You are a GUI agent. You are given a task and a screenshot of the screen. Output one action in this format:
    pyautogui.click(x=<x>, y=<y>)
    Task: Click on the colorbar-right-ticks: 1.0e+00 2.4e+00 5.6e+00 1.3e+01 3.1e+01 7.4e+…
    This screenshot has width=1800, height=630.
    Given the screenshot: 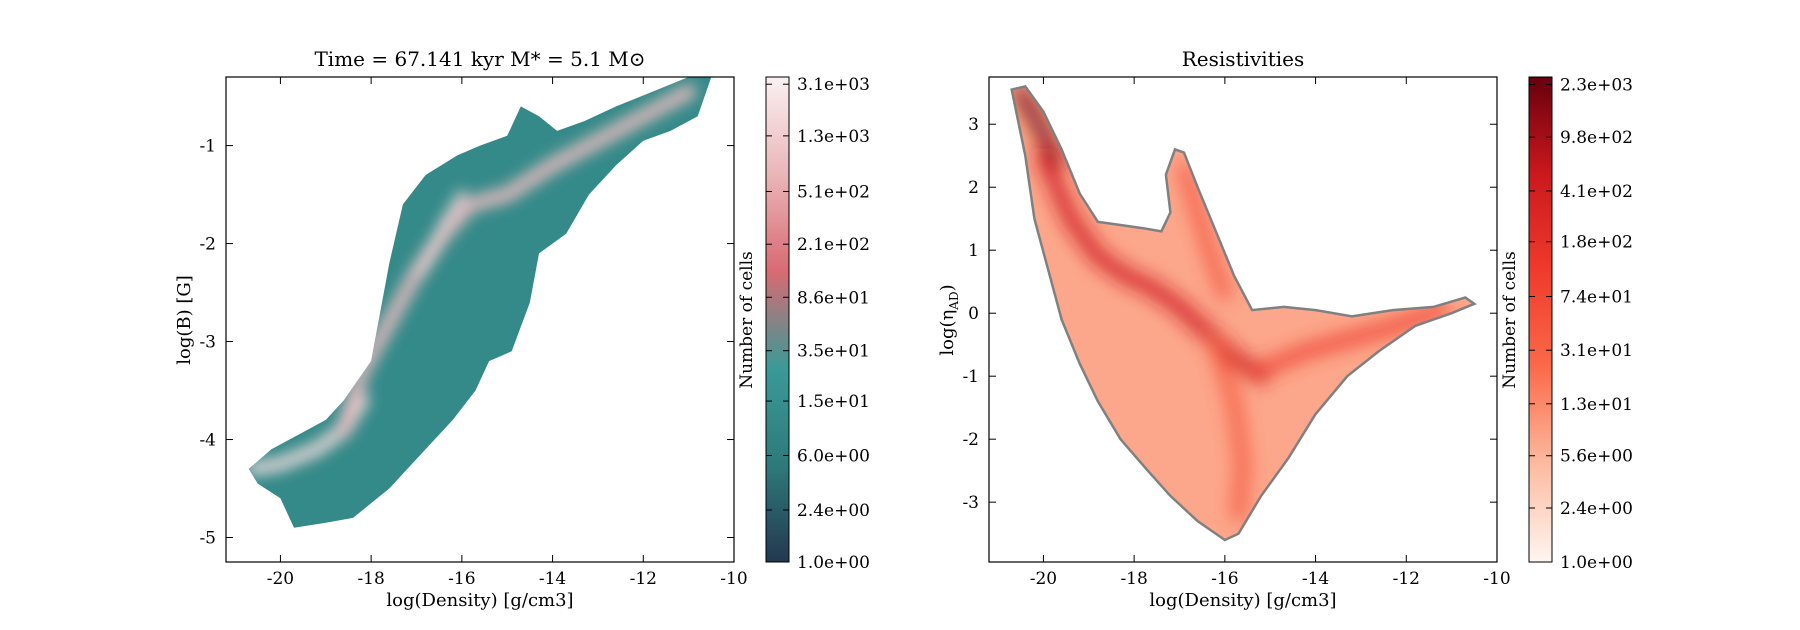 What is the action you would take?
    pyautogui.click(x=1581, y=324)
    